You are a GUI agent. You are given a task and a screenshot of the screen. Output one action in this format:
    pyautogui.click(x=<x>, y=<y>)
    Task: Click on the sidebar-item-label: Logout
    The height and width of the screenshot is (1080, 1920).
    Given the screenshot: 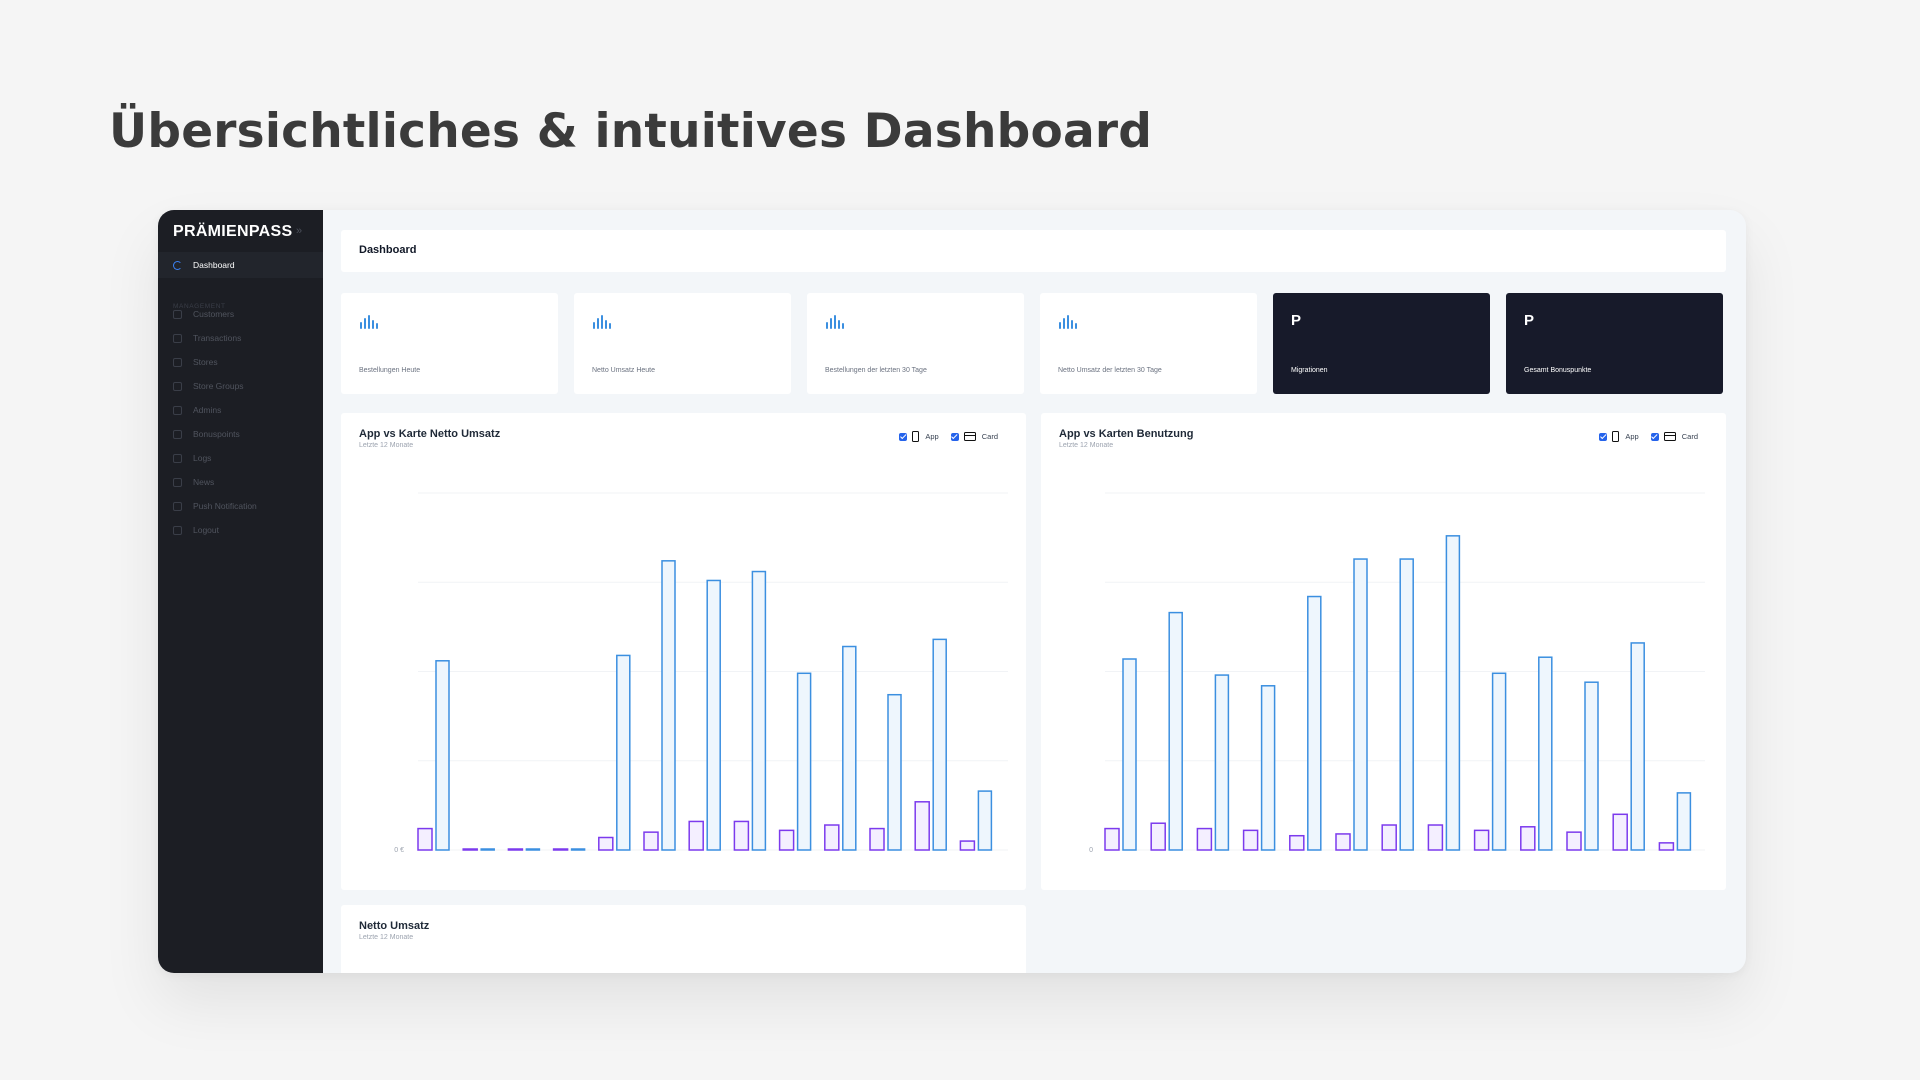 What is the action you would take?
    pyautogui.click(x=206, y=530)
    